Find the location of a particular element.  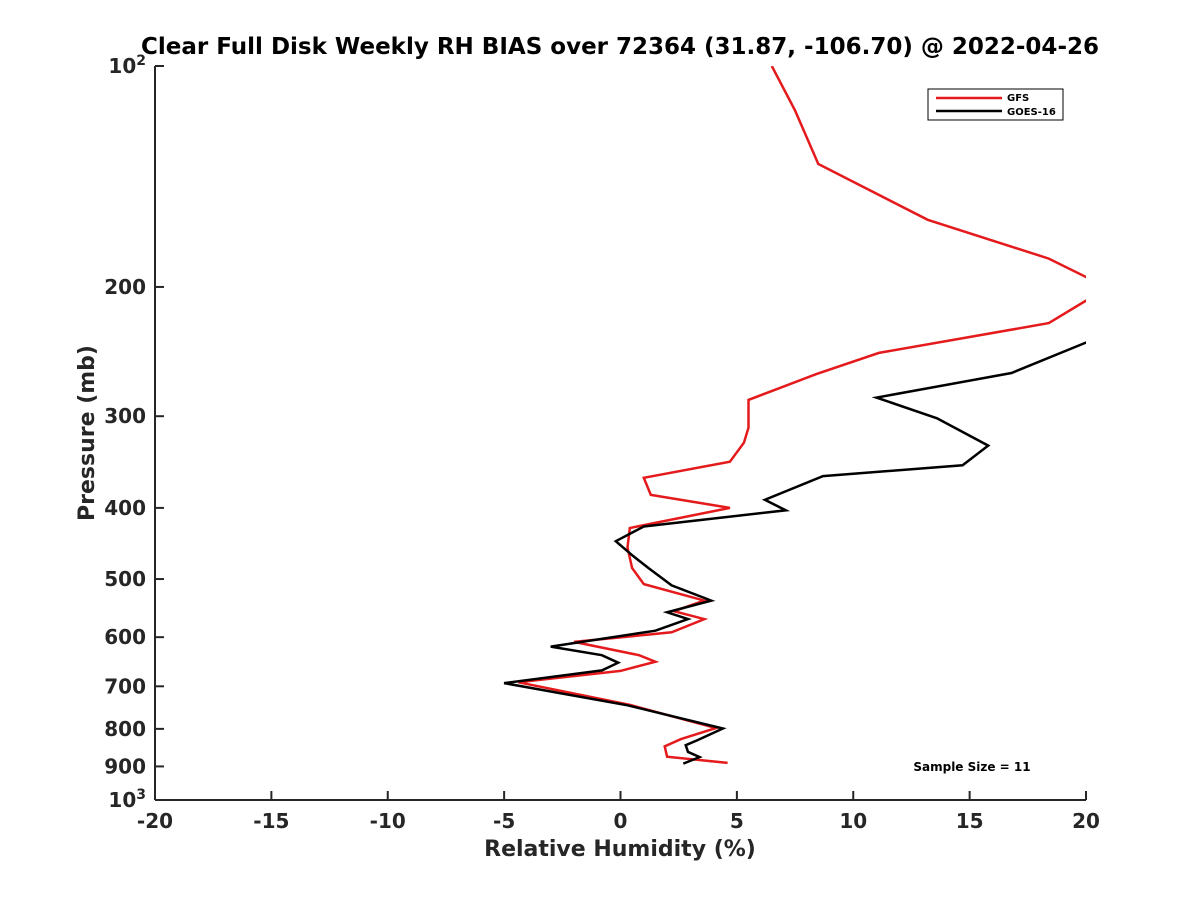

x-tick-label: -10 is located at coordinates (388, 821).